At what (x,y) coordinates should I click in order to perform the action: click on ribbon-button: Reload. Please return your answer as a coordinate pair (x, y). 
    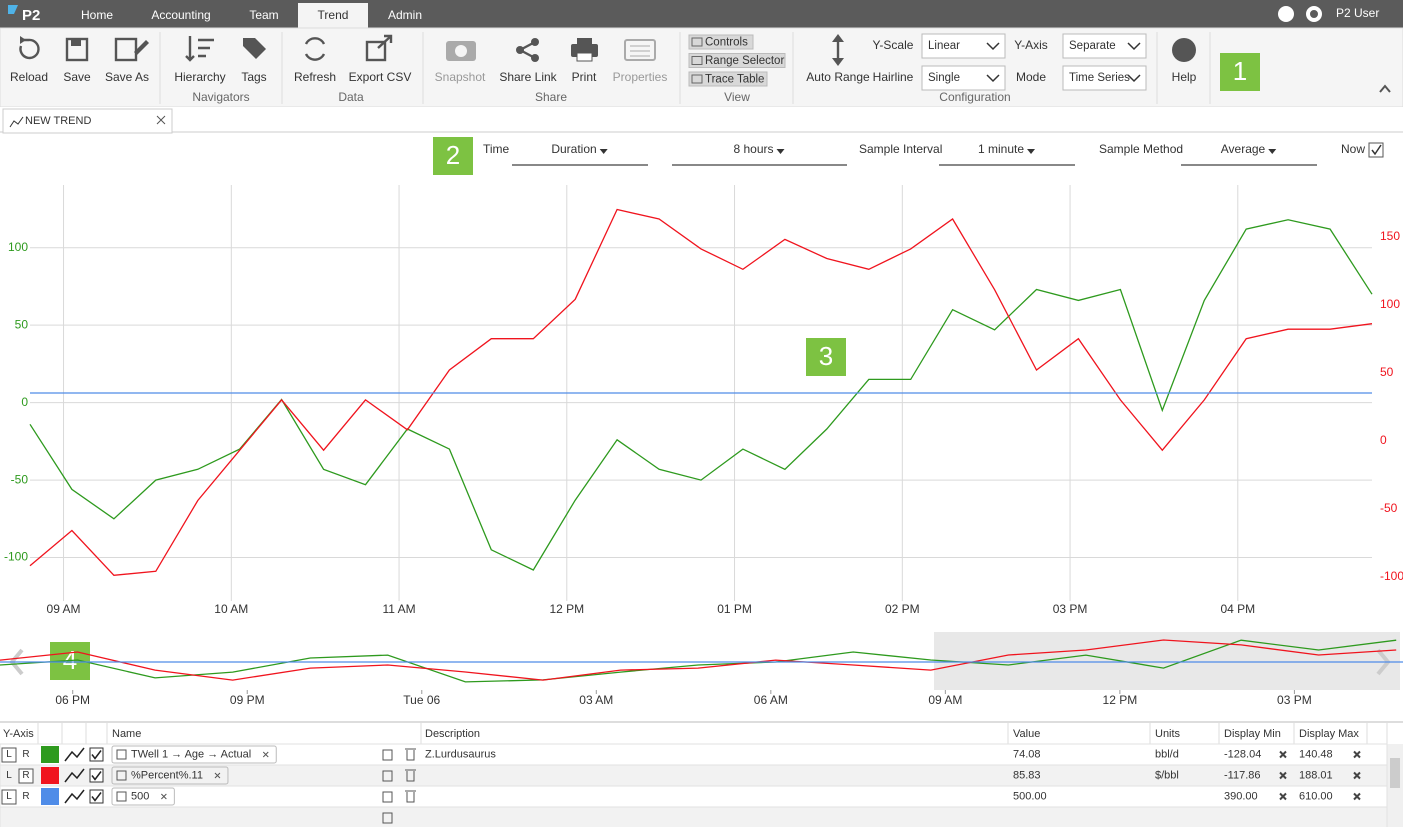
    Looking at the image, I should click on (29, 77).